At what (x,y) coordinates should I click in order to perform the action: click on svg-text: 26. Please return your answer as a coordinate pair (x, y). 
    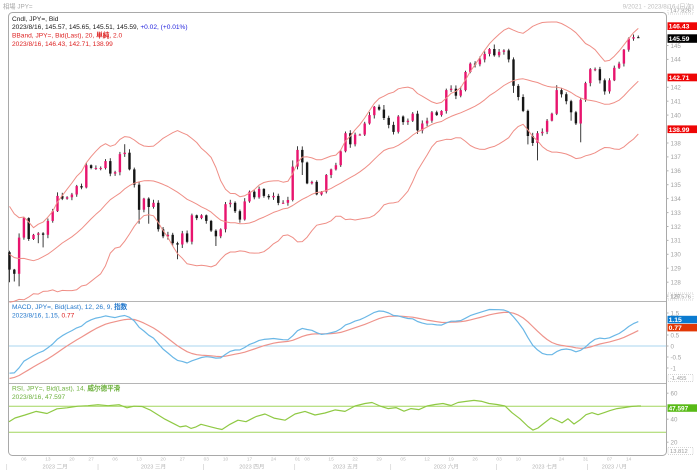
    Looking at the image, I should click on (475, 460).